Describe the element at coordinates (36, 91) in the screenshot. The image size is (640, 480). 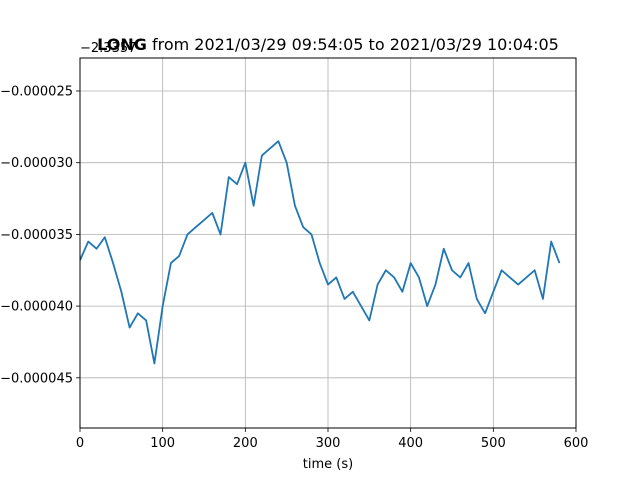
I see `y-tick-label: −0.000025` at that location.